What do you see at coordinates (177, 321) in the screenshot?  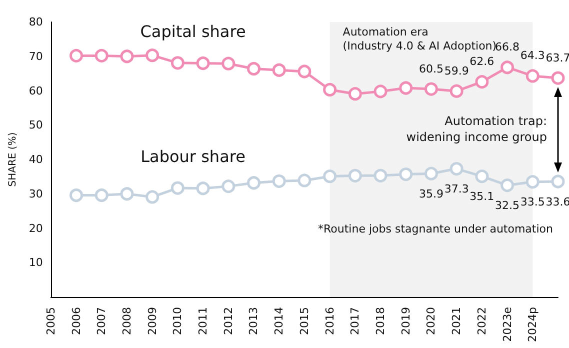 I see `x-tick-label: 2010` at bounding box center [177, 321].